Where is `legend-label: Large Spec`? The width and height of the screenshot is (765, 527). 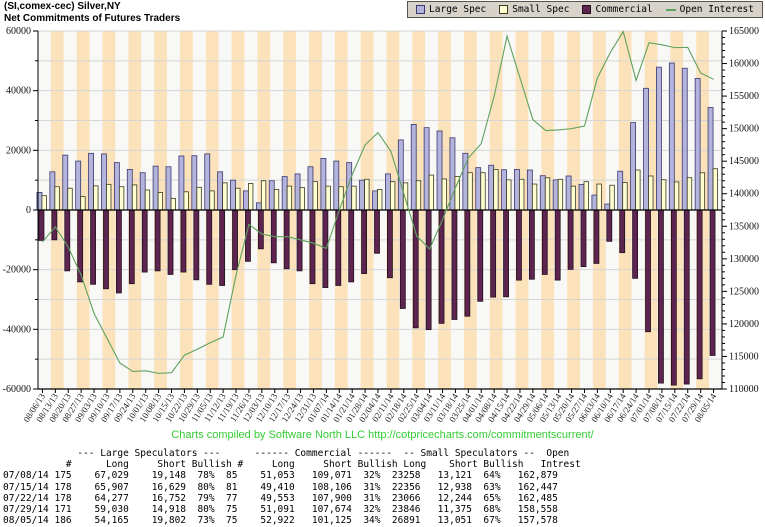
legend-label: Large Spec is located at coordinates (458, 9).